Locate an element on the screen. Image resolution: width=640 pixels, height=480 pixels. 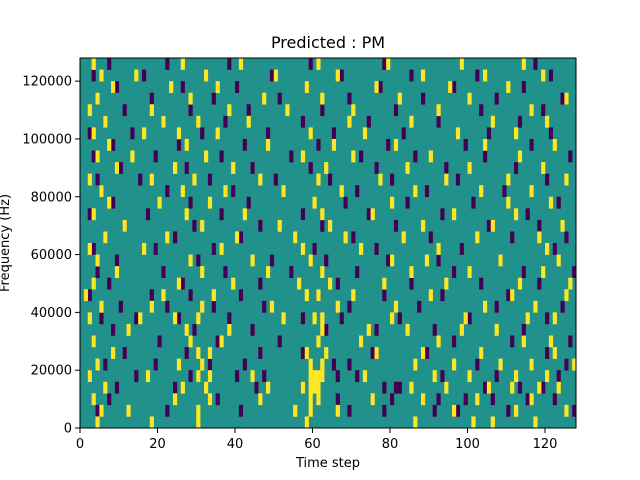
y-axis-label: Frequency (Hz) is located at coordinates (6, 243).